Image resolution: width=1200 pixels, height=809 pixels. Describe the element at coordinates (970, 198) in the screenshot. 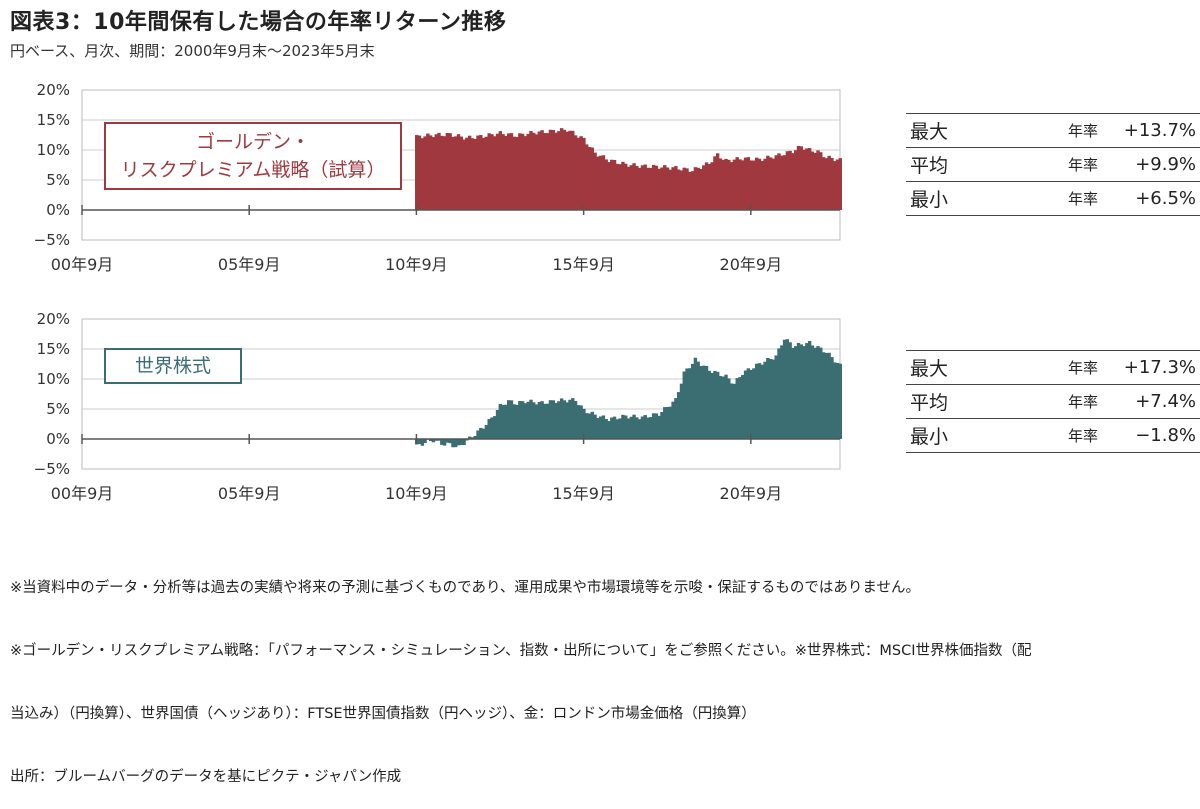

I see `stat-label: 最小` at that location.